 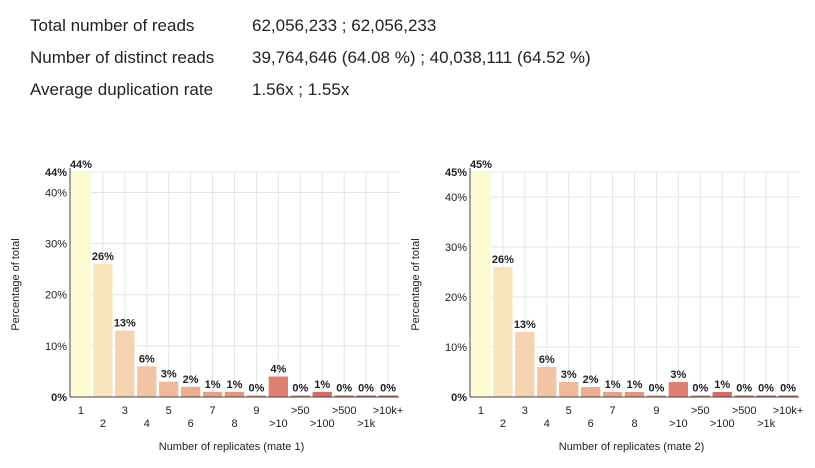 What do you see at coordinates (456, 173) in the screenshot?
I see `y-tick-label: 45%` at bounding box center [456, 173].